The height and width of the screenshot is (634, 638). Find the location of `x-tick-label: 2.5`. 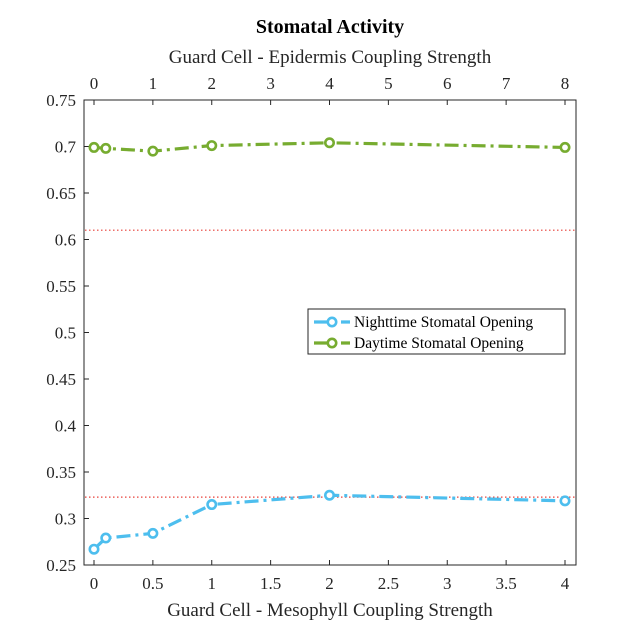

x-tick-label: 2.5 is located at coordinates (388, 583).